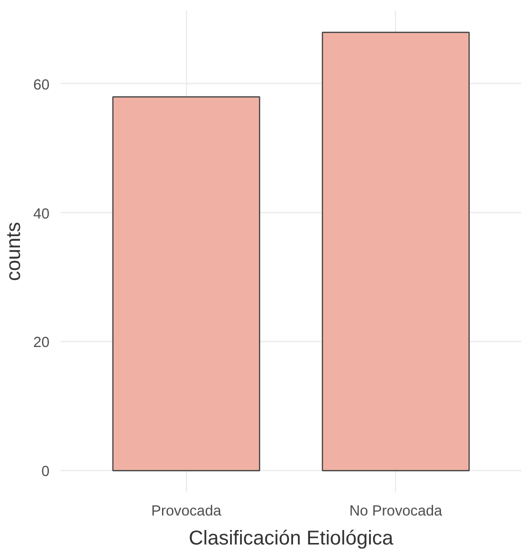  I want to click on x-axis-title: Clasificación Etiológica, so click(291, 539).